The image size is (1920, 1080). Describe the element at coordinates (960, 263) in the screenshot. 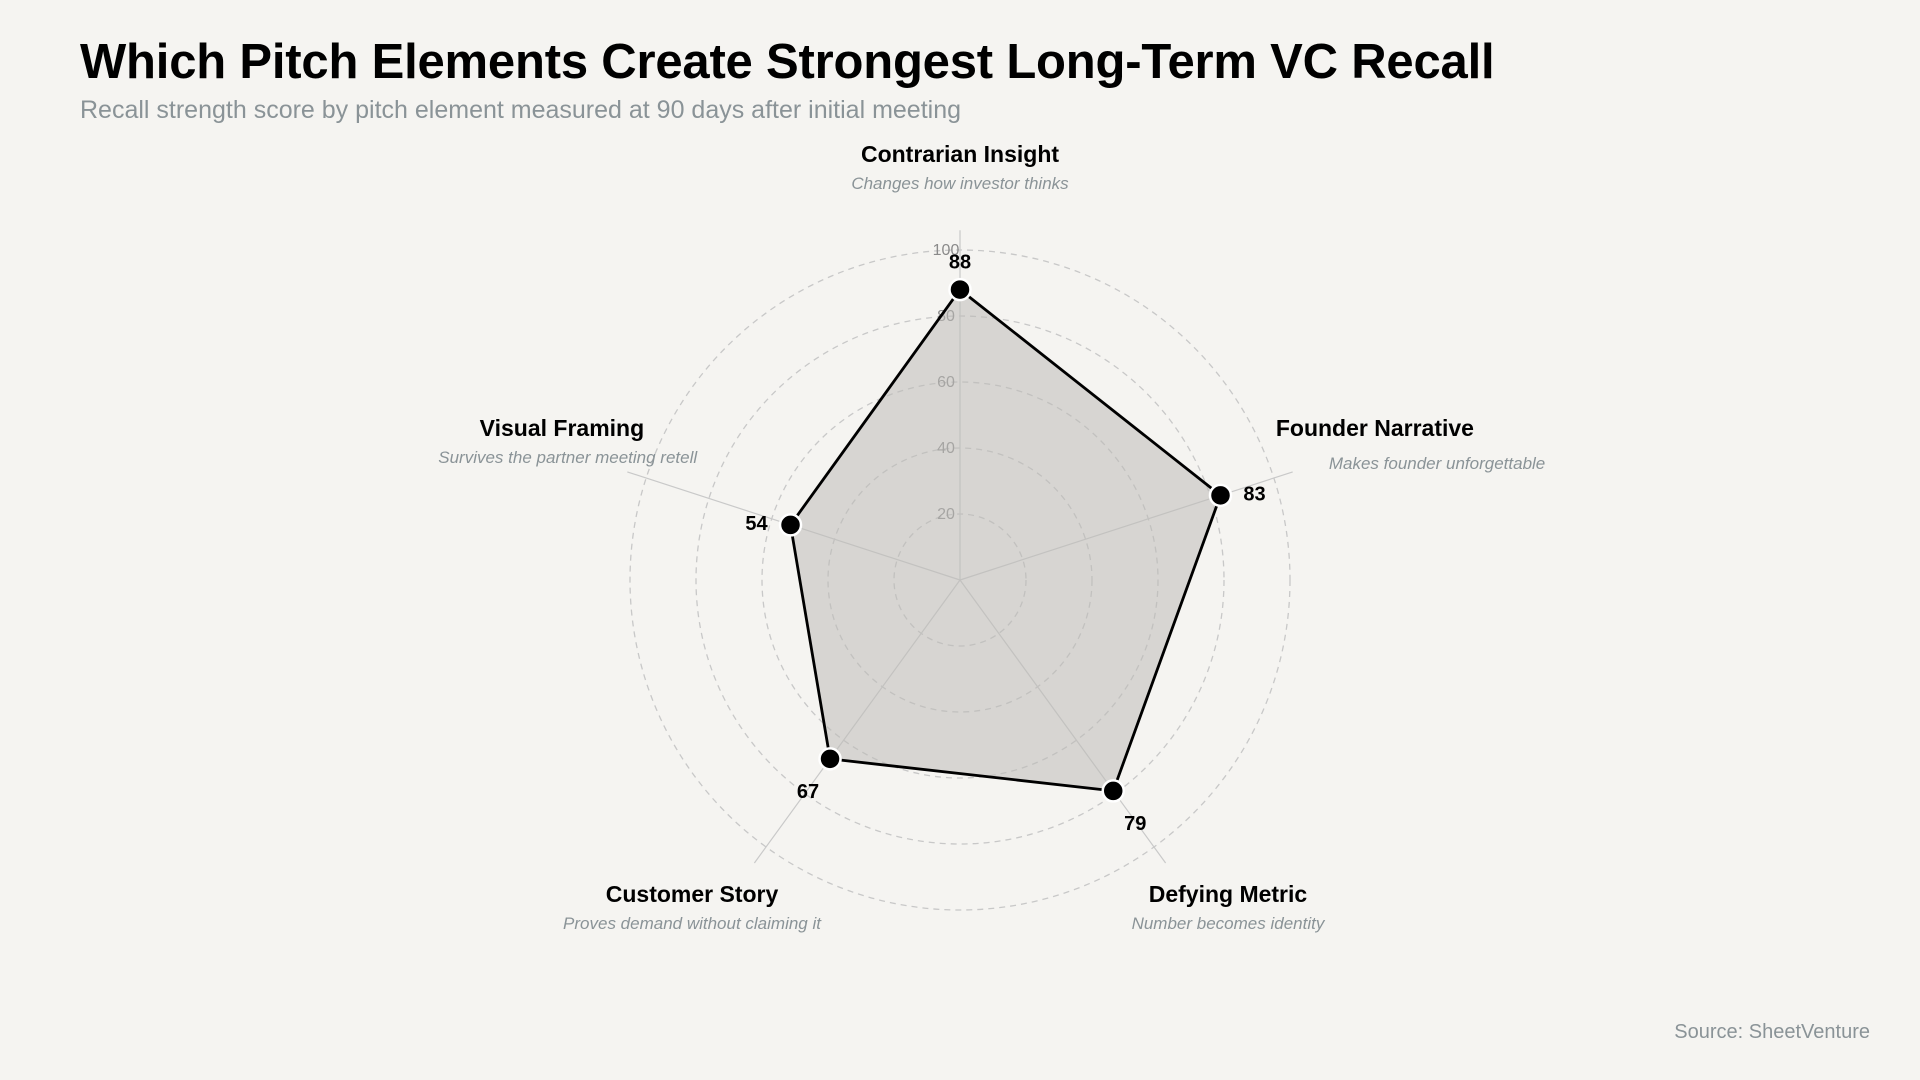

I see `value-label: 88` at that location.